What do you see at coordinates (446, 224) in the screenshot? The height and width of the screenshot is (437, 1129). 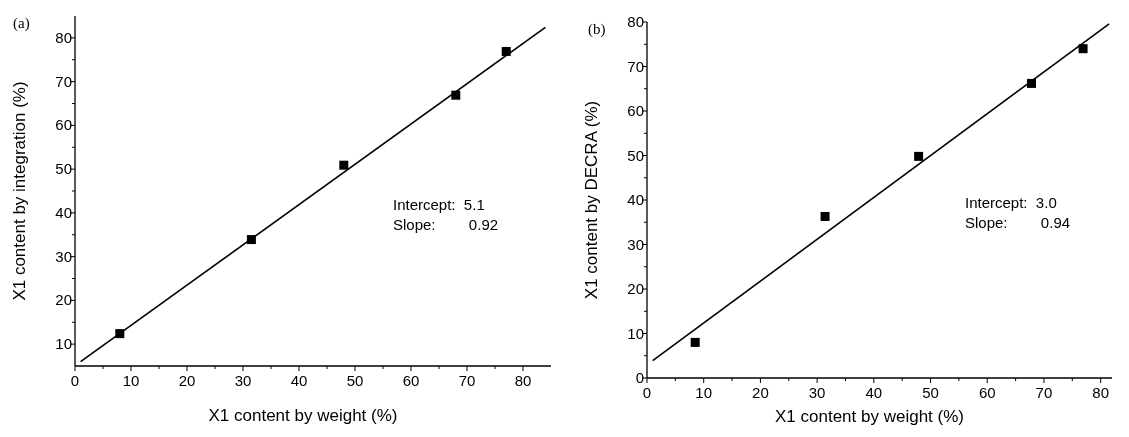 I see `annotation: Slope: 0.92` at bounding box center [446, 224].